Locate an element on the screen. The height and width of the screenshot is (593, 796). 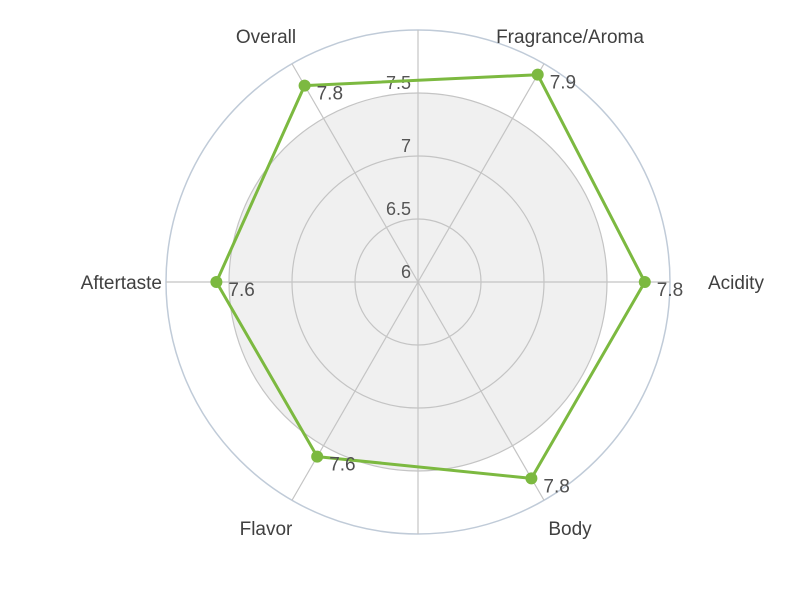
data-label-2: 7.8 is located at coordinates (556, 486).